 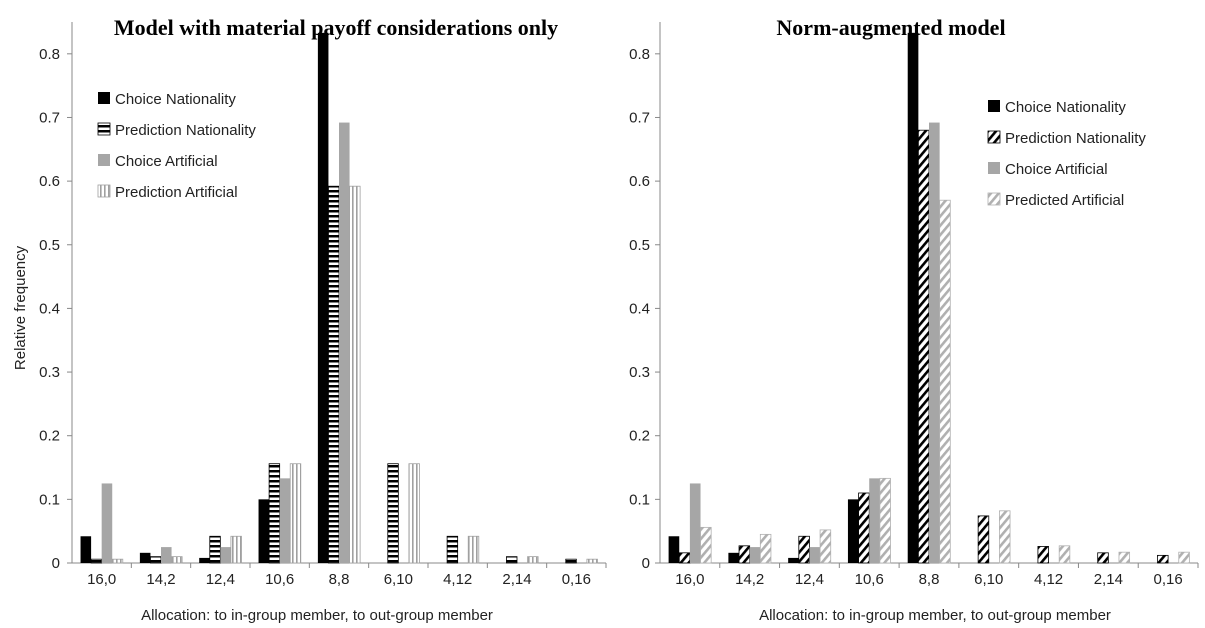 I want to click on legend-label: Choice Nationality, so click(x=1065, y=107).